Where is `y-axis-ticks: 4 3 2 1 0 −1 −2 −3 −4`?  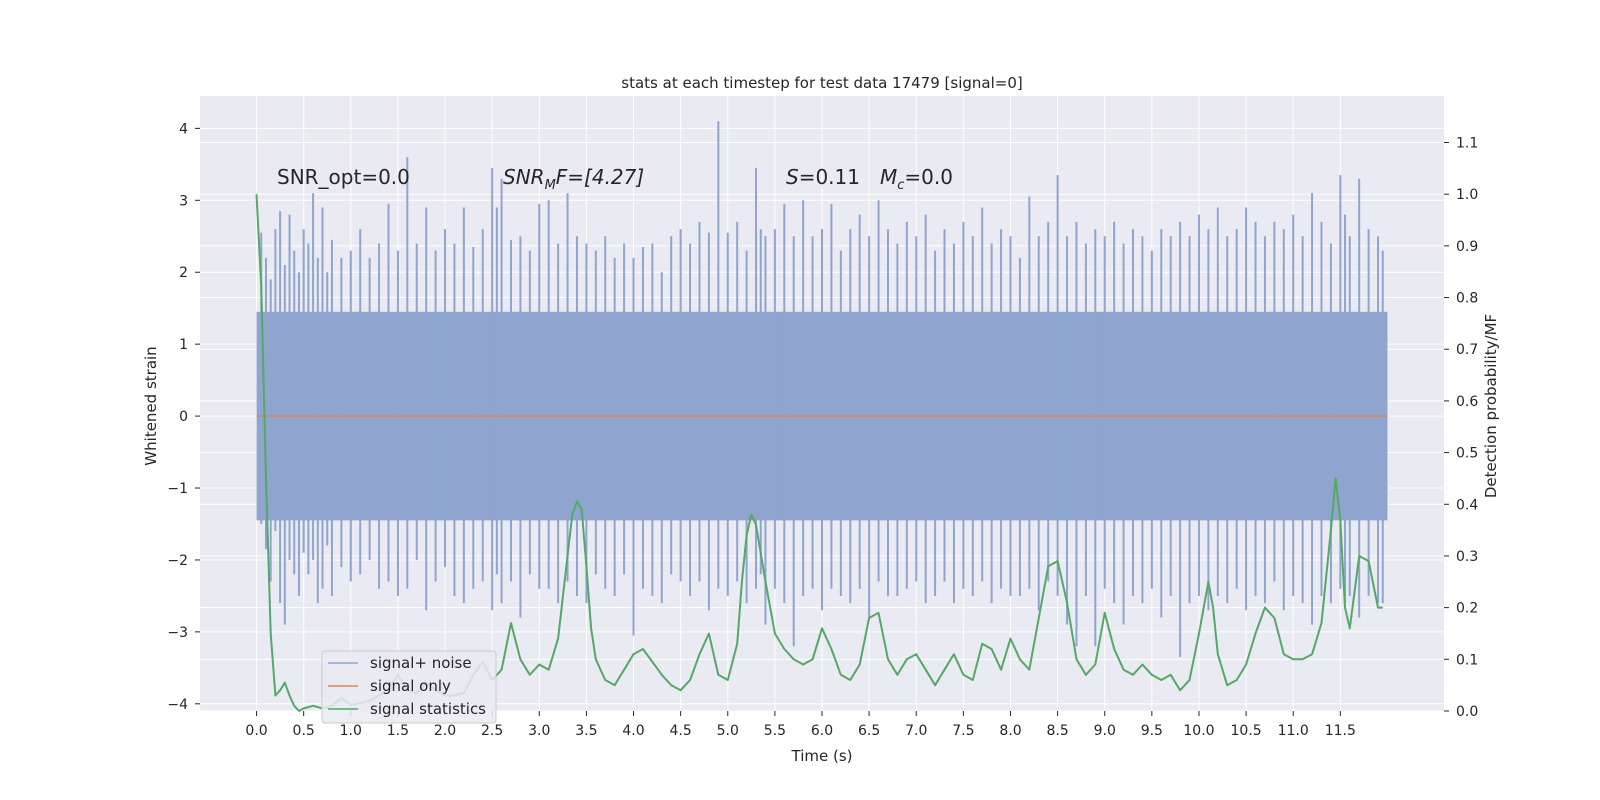
y-axis-ticks: 4 3 2 1 0 −1 −2 −3 −4 is located at coordinates (183, 417).